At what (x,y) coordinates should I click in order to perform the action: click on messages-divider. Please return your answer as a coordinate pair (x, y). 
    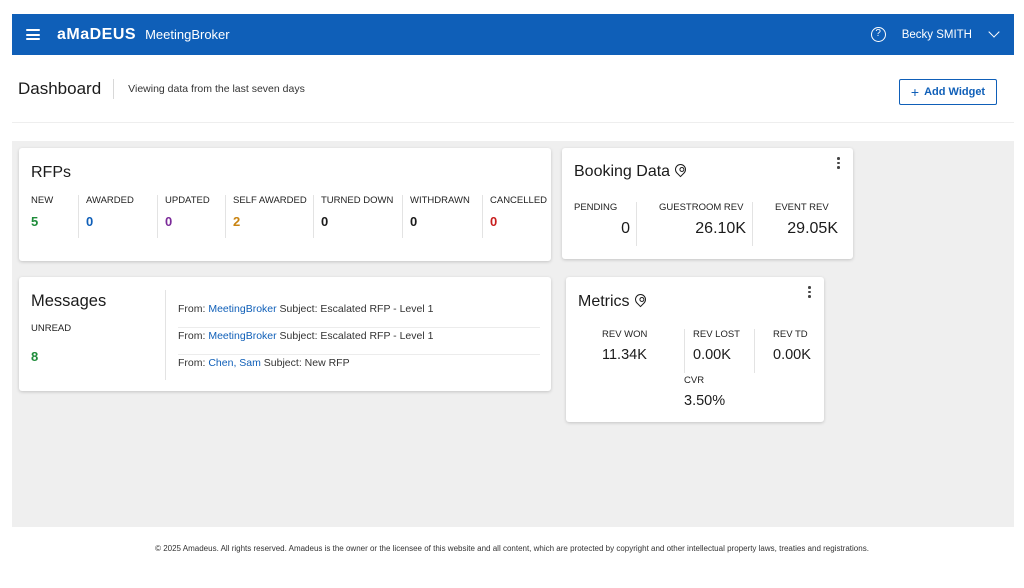
    Looking at the image, I should click on (165, 335).